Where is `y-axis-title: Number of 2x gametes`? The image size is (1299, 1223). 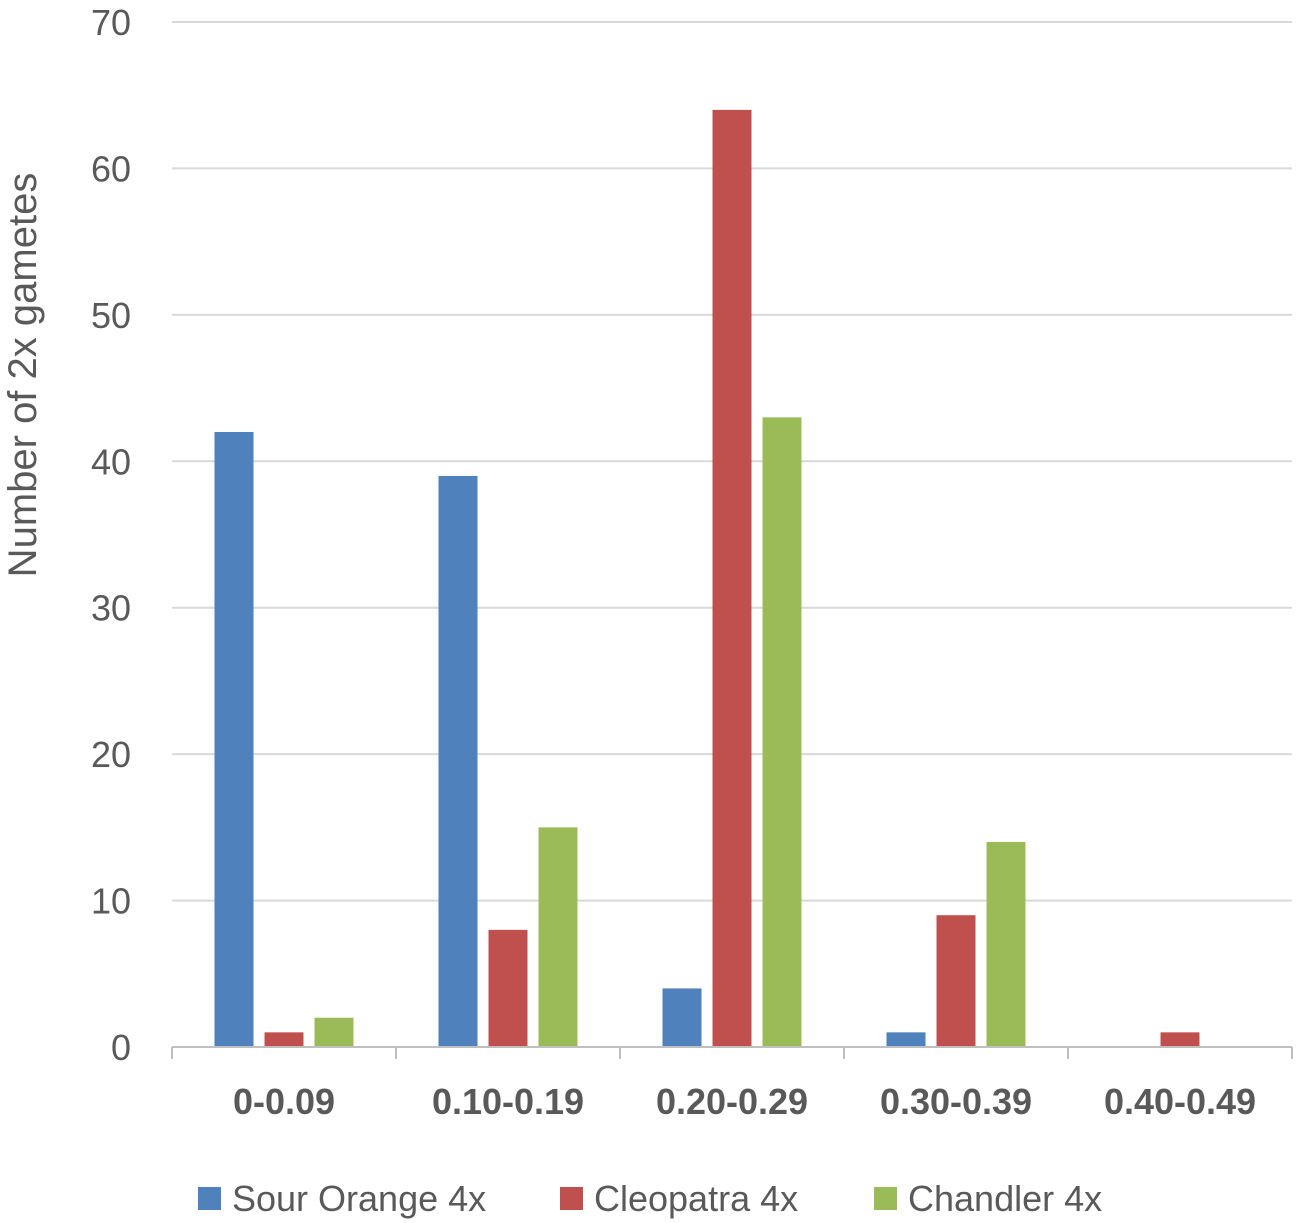
y-axis-title: Number of 2x gametes is located at coordinates (23, 375).